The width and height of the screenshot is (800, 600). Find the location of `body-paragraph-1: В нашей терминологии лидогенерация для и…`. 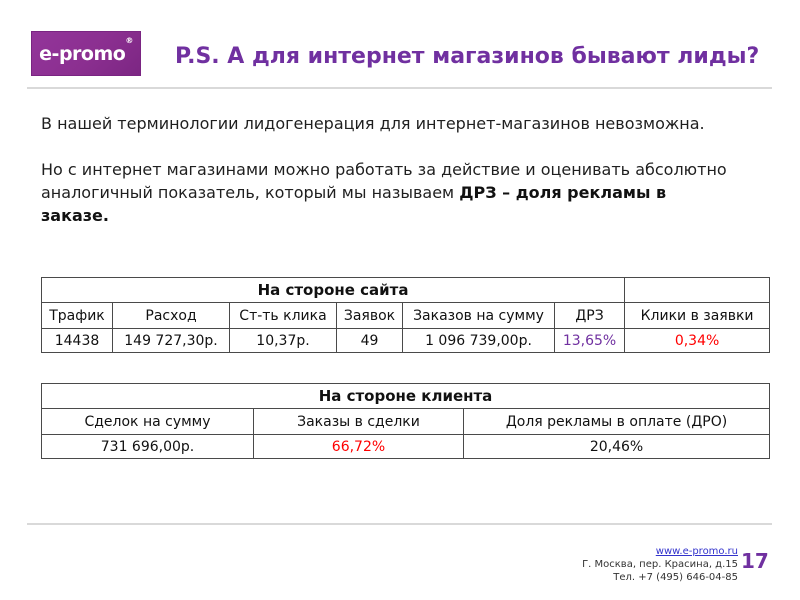

body-paragraph-1: В нашей терминологии лидогенерация для и… is located at coordinates (373, 123).